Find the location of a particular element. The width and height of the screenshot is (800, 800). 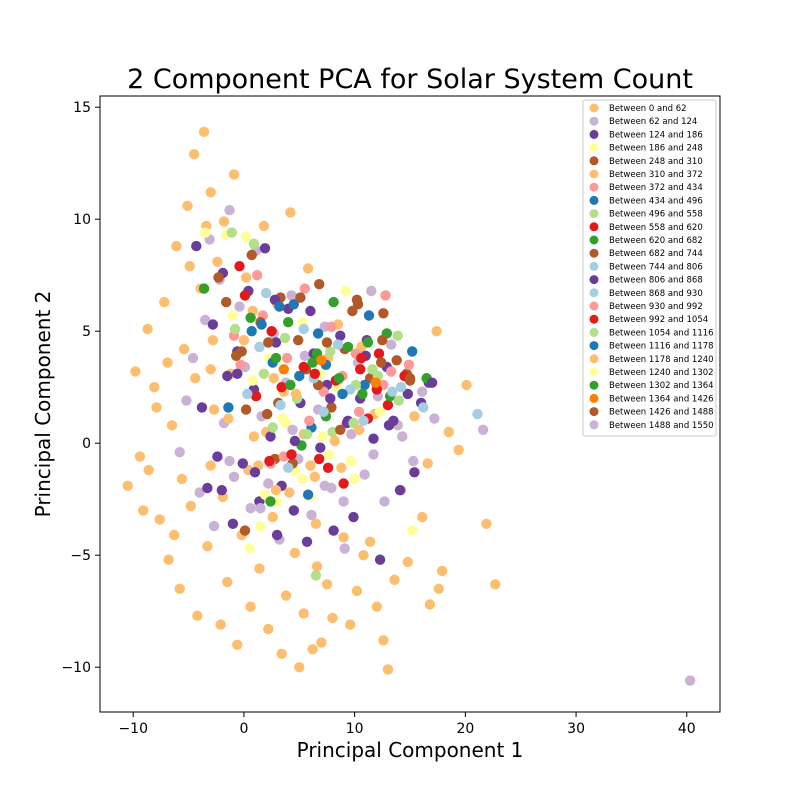

chart-title: 2 Component PCA for Solar System Count is located at coordinates (410, 79).